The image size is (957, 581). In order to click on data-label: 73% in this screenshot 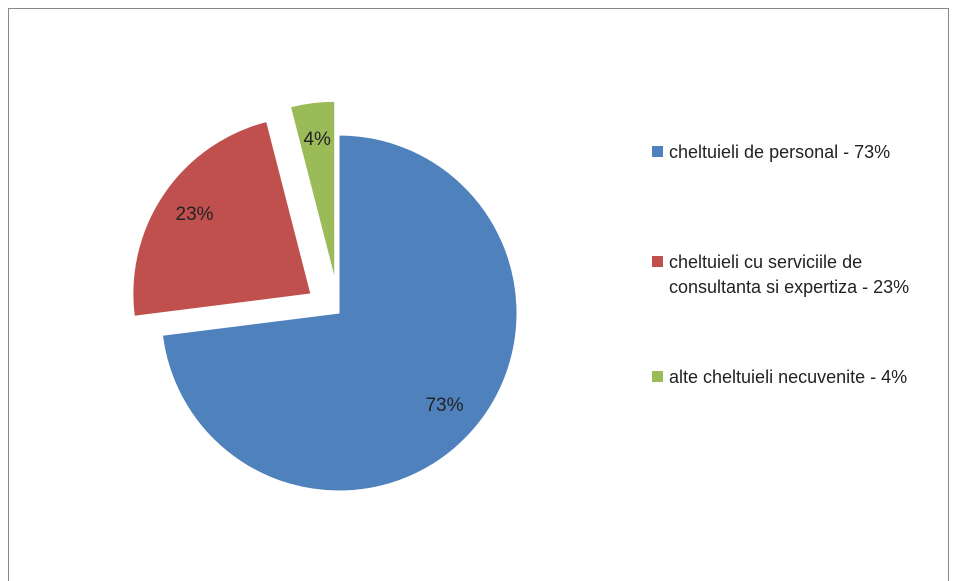, I will do `click(444, 405)`.